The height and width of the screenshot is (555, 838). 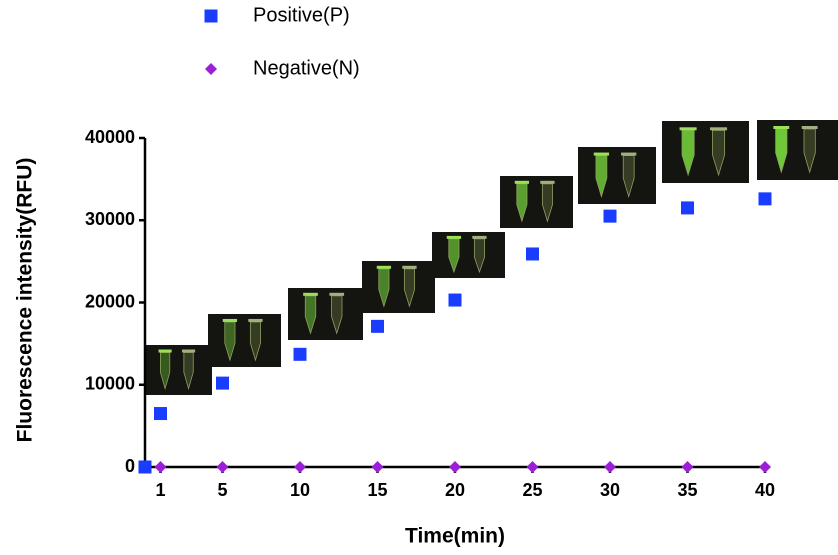 I want to click on y-tick-label: 10000, so click(x=110, y=384).